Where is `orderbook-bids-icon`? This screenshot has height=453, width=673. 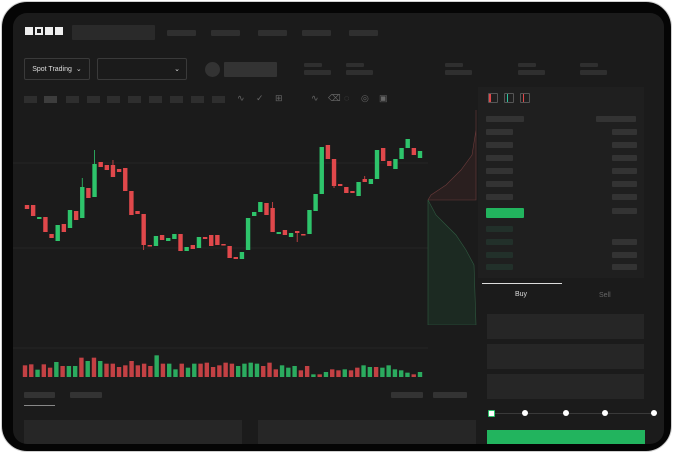
orderbook-bids-icon is located at coordinates (509, 98).